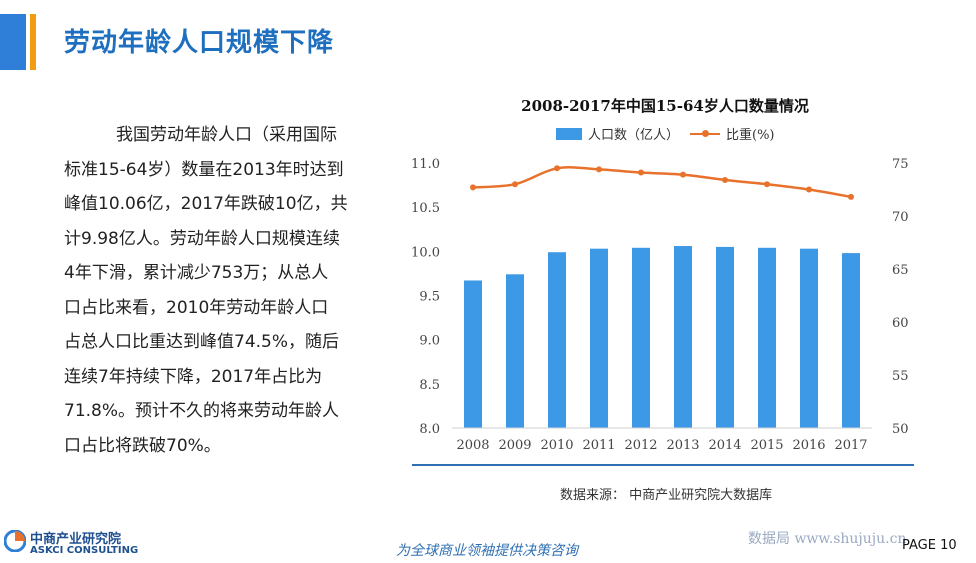 The width and height of the screenshot is (976, 563). What do you see at coordinates (556, 445) in the screenshot?
I see `x-tick-label: 2010` at bounding box center [556, 445].